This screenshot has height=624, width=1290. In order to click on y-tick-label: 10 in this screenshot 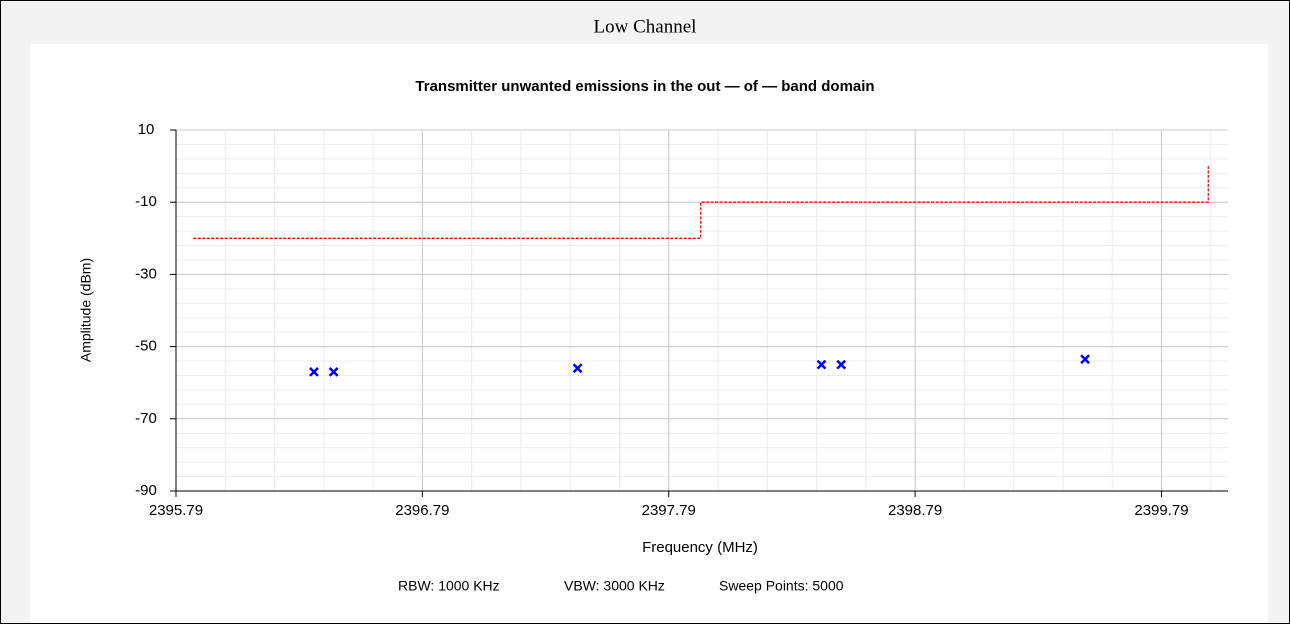, I will do `click(146, 129)`.